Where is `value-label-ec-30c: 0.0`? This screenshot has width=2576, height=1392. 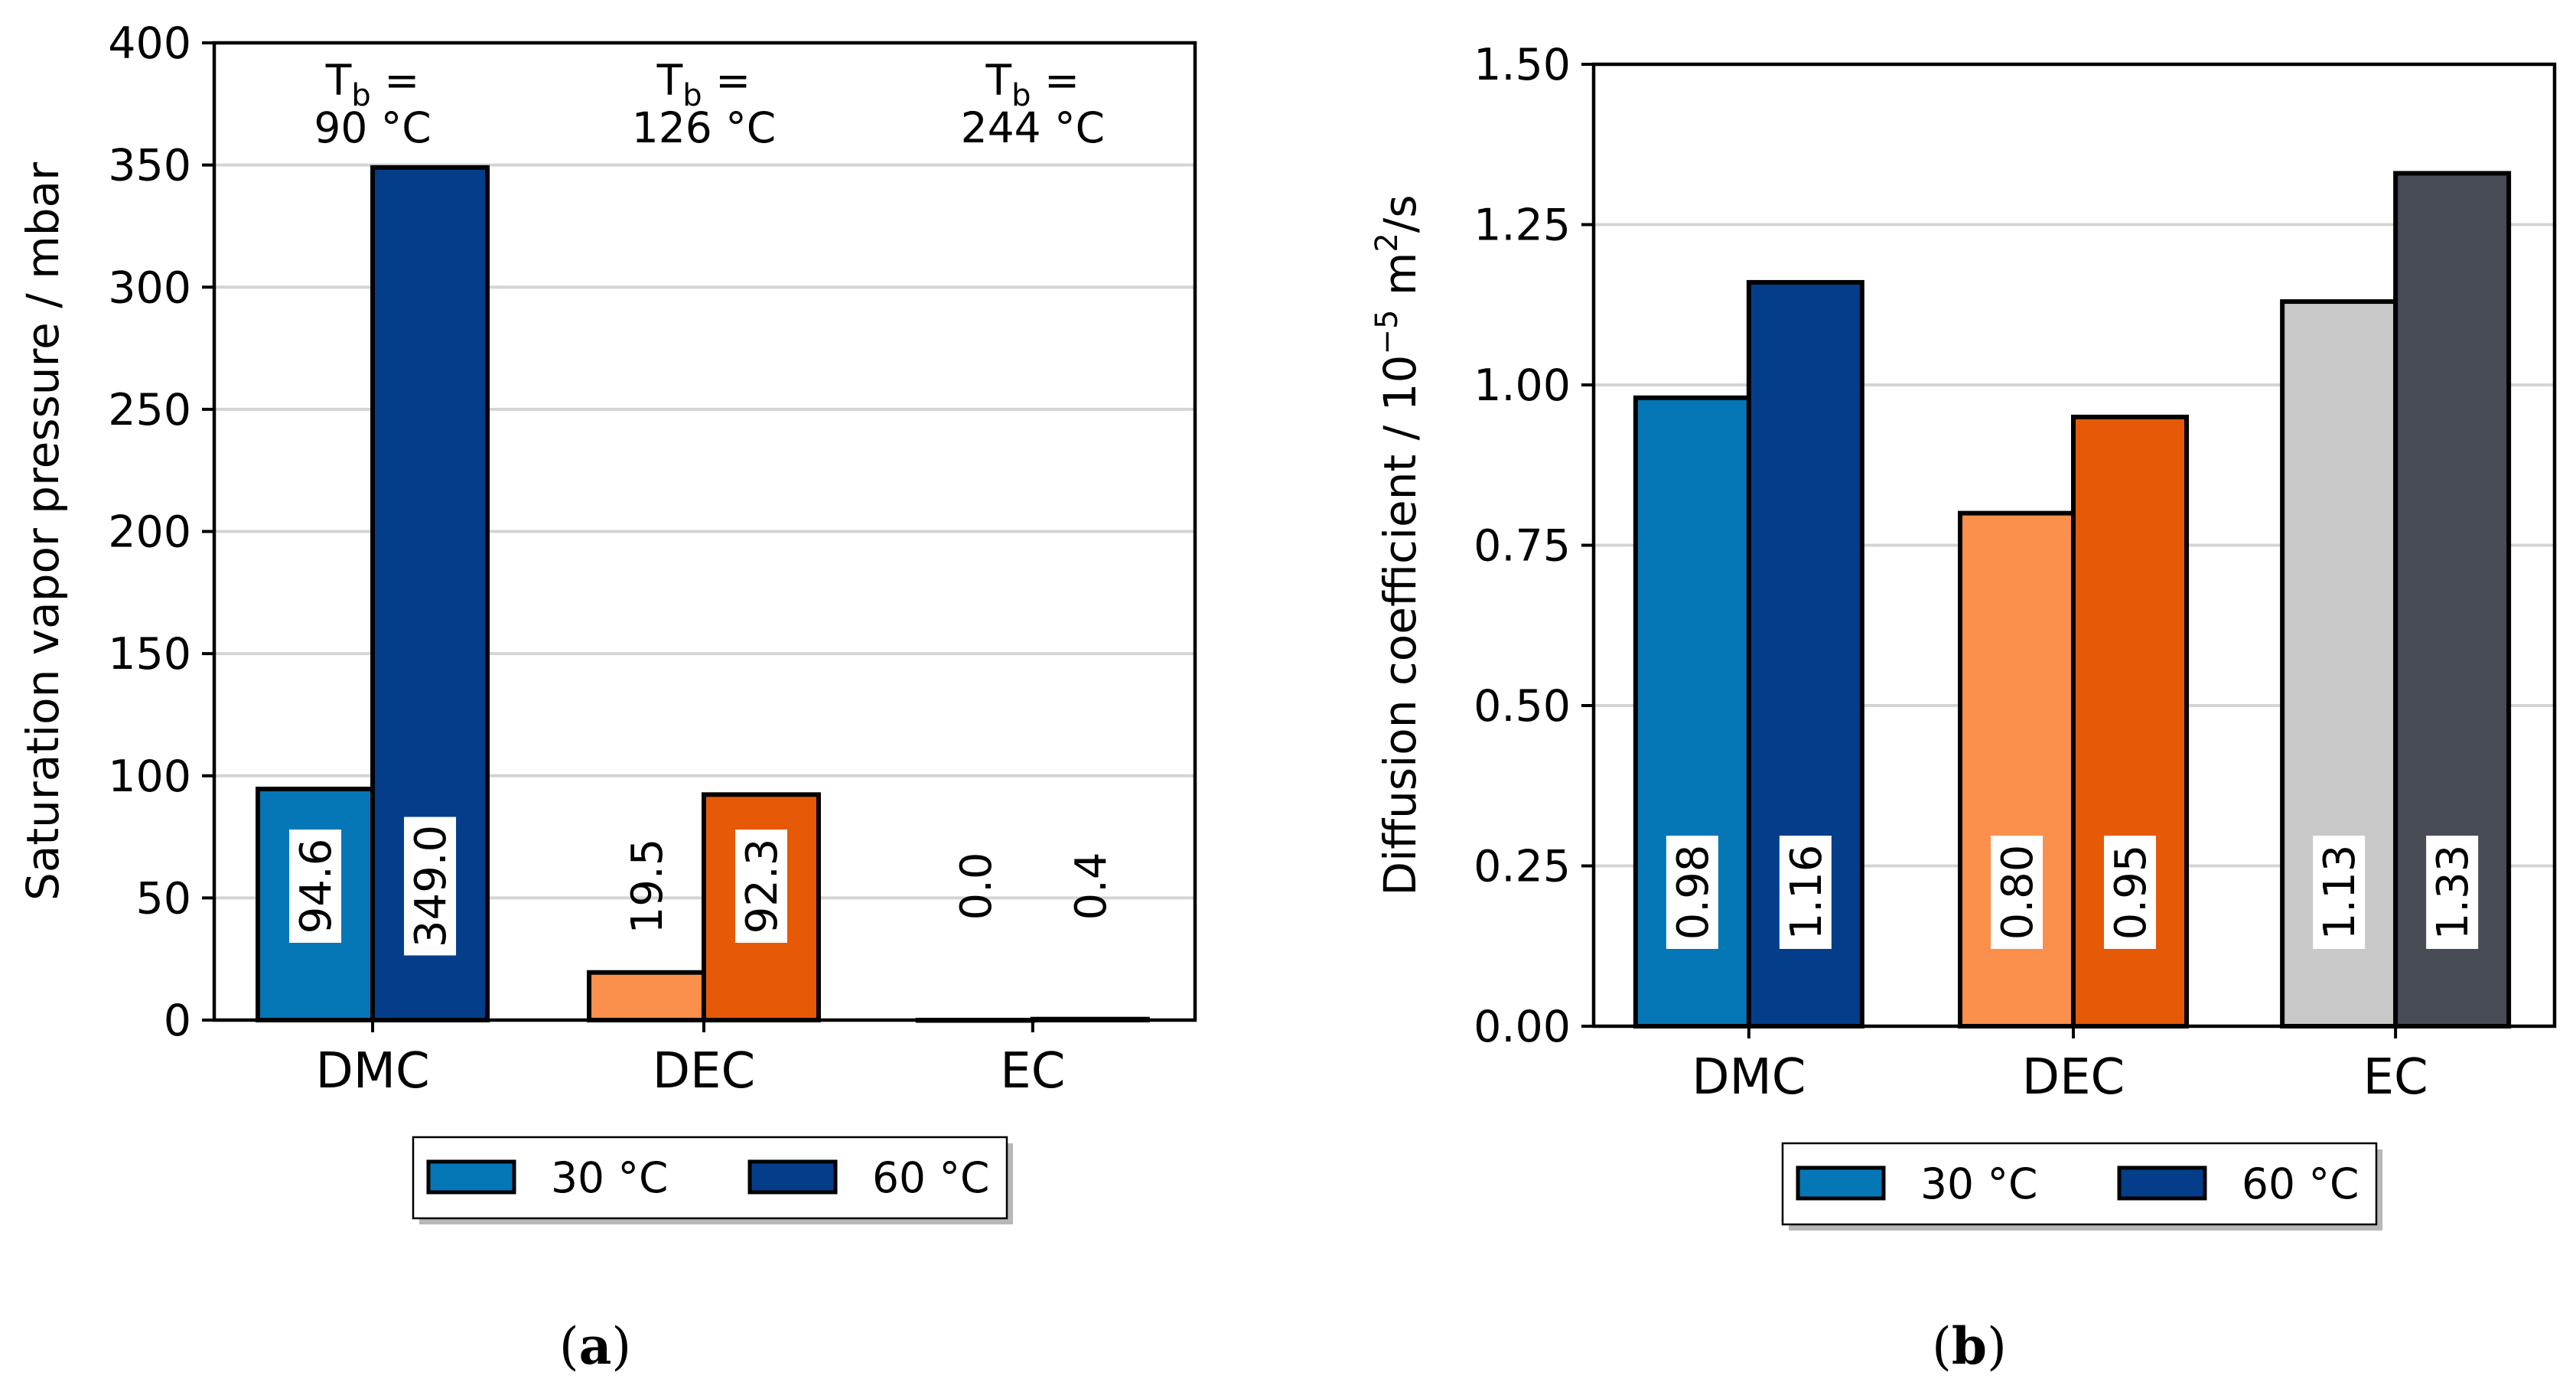 value-label-ec-30c: 0.0 is located at coordinates (977, 886).